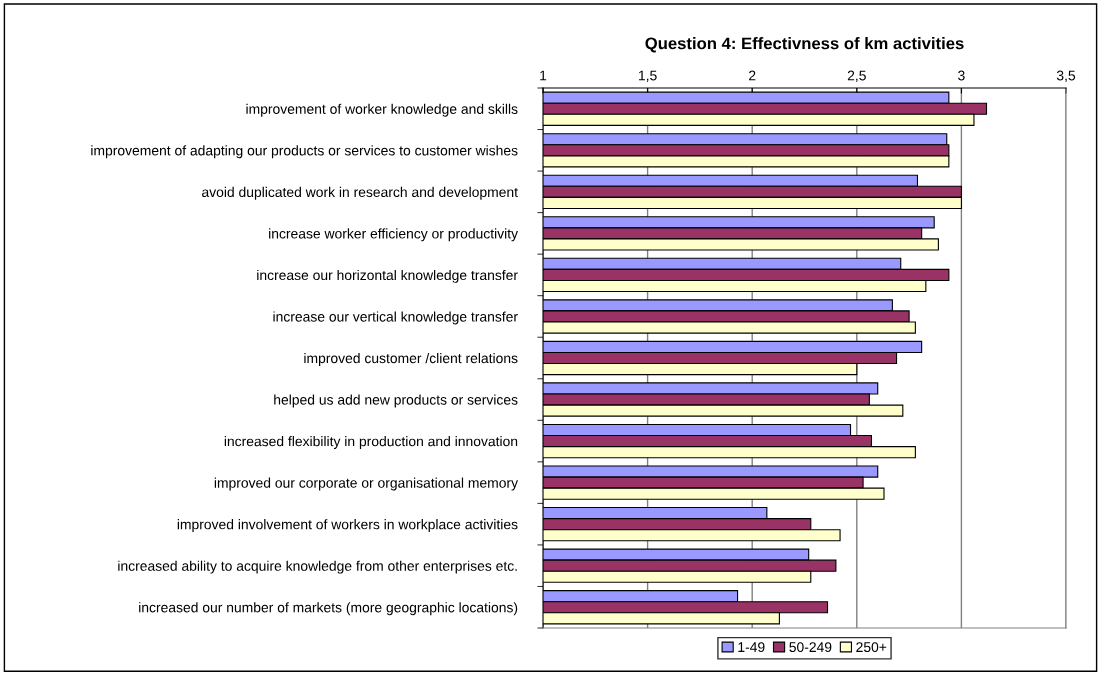 This screenshot has height=674, width=1101. What do you see at coordinates (810, 647) in the screenshot?
I see `legend-label: 50-249` at bounding box center [810, 647].